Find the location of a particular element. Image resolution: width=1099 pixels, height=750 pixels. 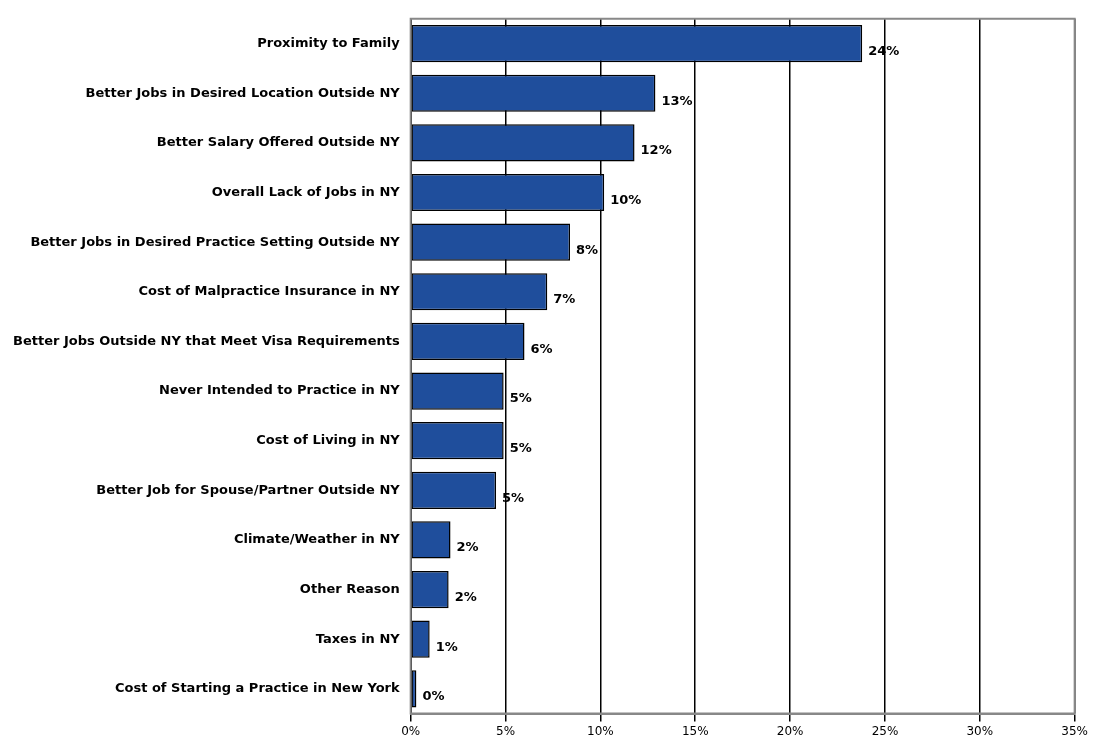

y-tick-label: Cost of Starting a Practice in New York is located at coordinates (257, 688).